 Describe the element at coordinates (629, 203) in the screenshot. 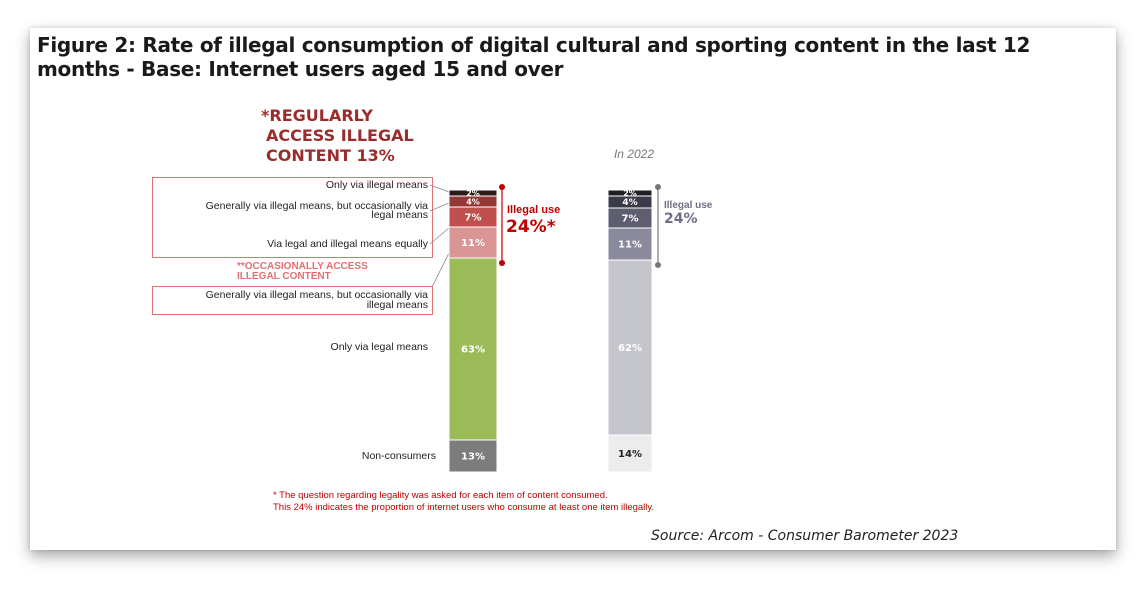

I see `value-label-2022-4: 4%` at that location.